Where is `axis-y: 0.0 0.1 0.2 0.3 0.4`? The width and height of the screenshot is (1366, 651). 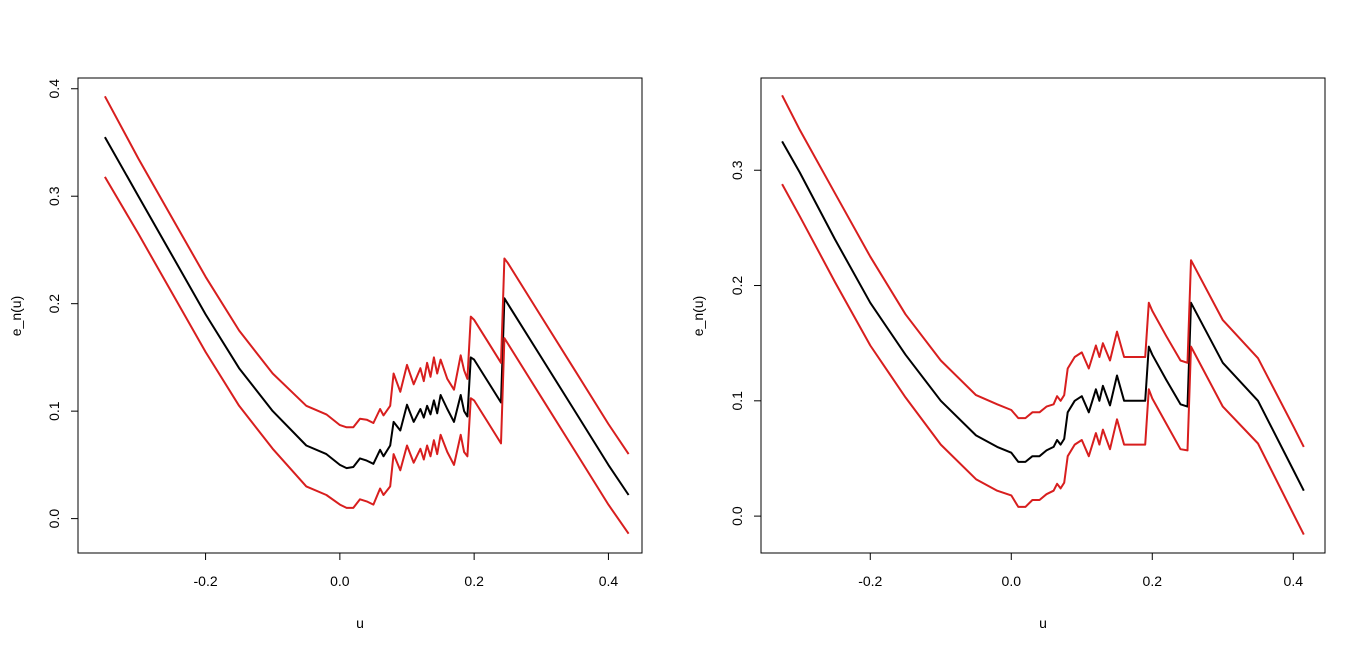
axis-y: 0.0 0.1 0.2 0.3 0.4 is located at coordinates (62, 304).